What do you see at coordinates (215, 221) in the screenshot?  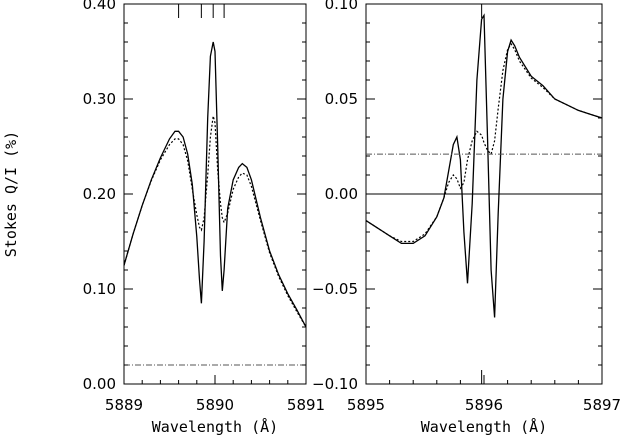 I see `left-series-dotted-line` at bounding box center [215, 221].